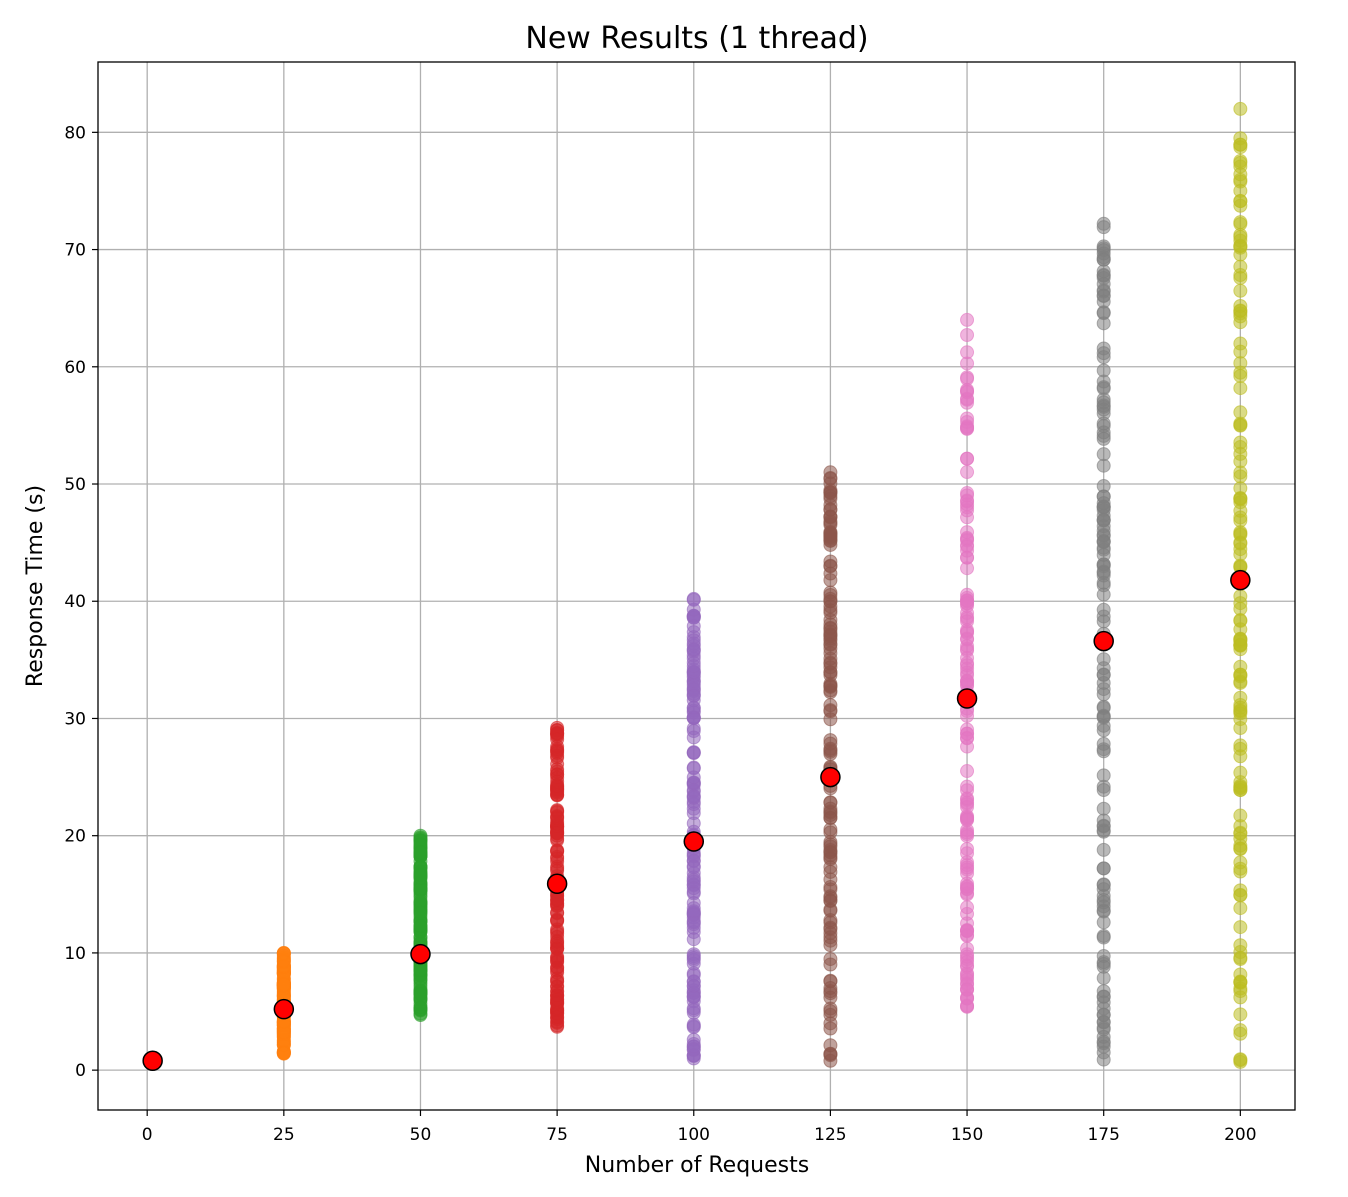  What do you see at coordinates (830, 1135) in the screenshot?
I see `x-tick-label: 125` at bounding box center [830, 1135].